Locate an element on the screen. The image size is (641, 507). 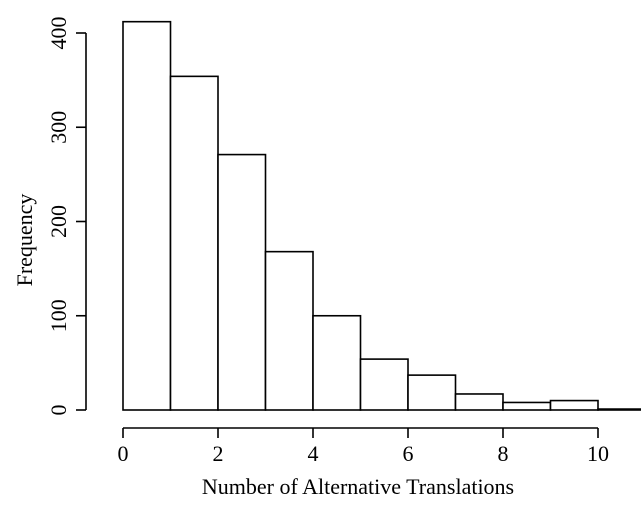
x-tick-label: 4 is located at coordinates (313, 453).